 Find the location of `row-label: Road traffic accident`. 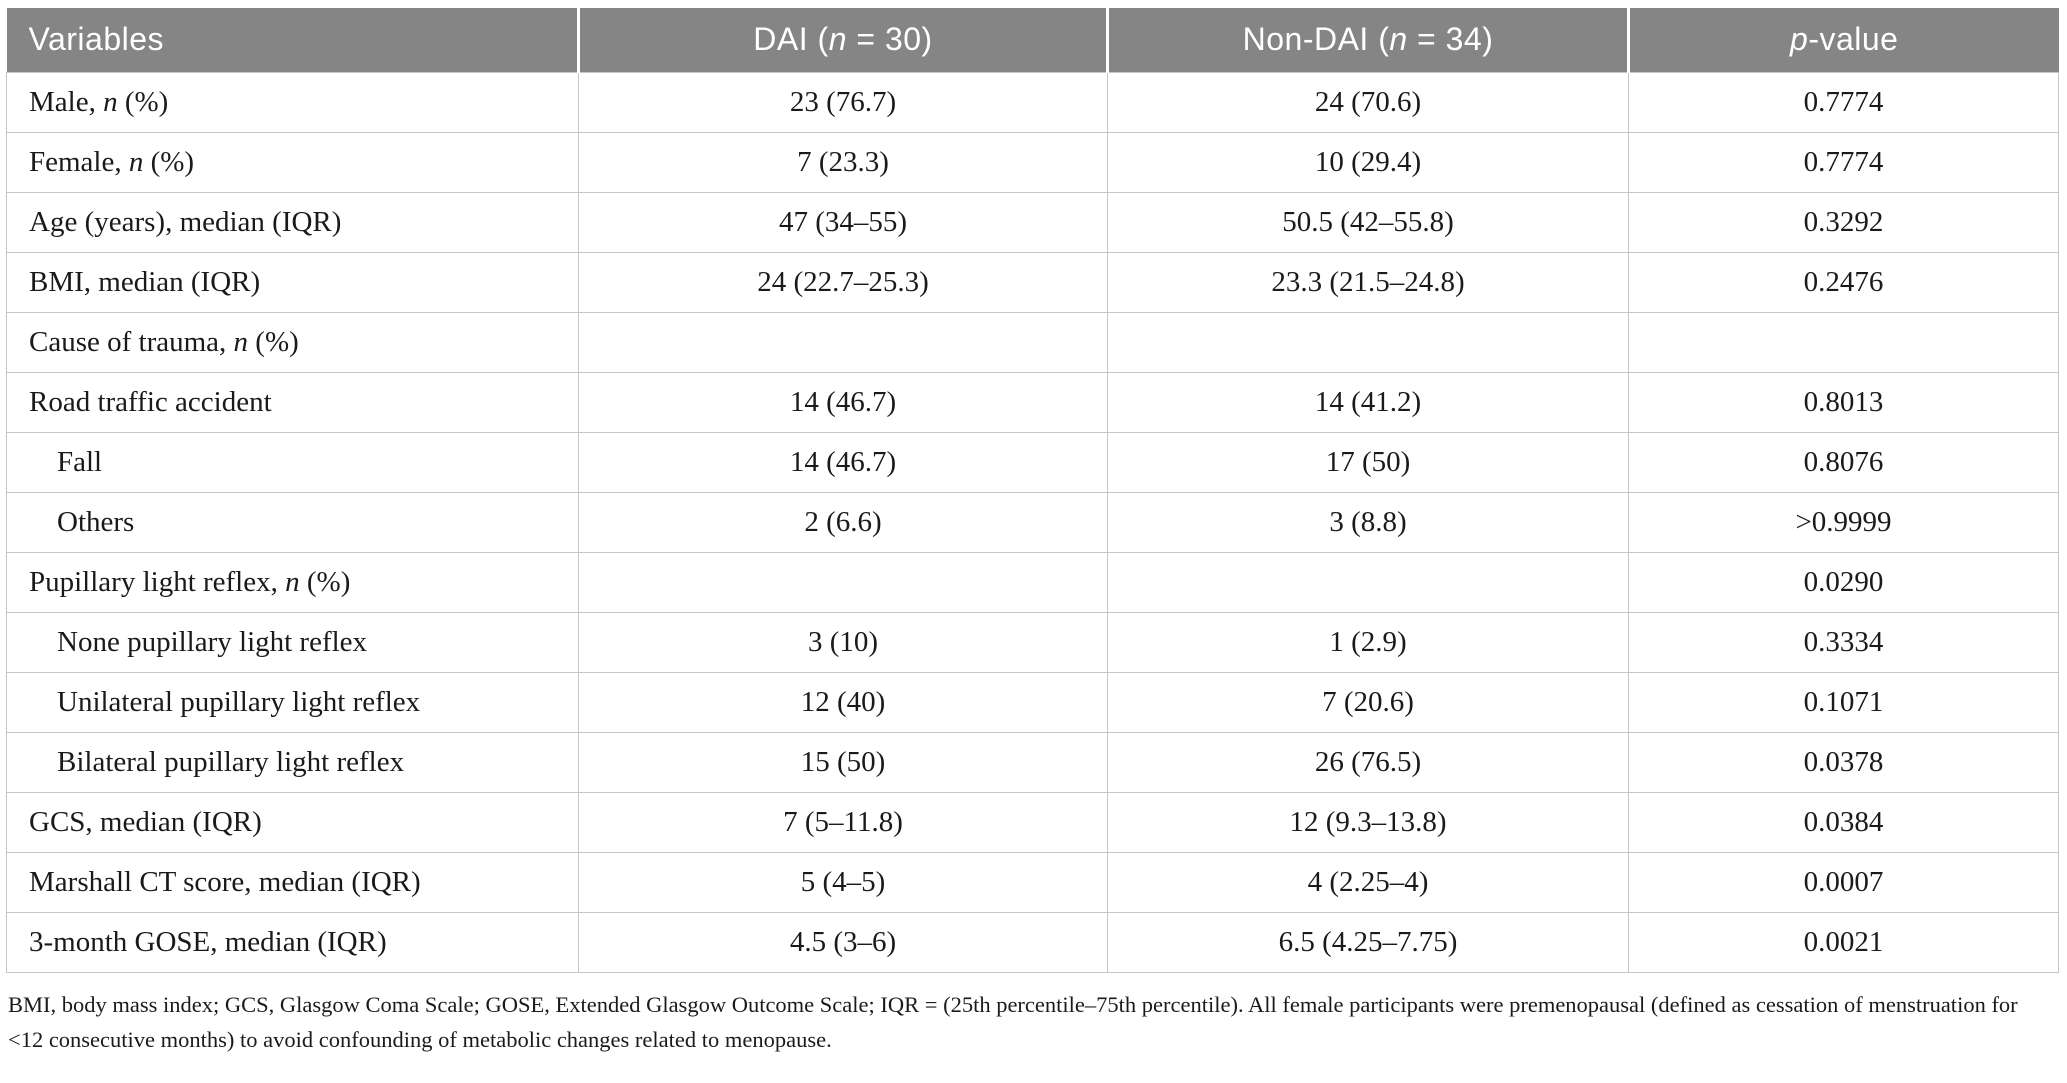

row-label: Road traffic accident is located at coordinates (292, 402).